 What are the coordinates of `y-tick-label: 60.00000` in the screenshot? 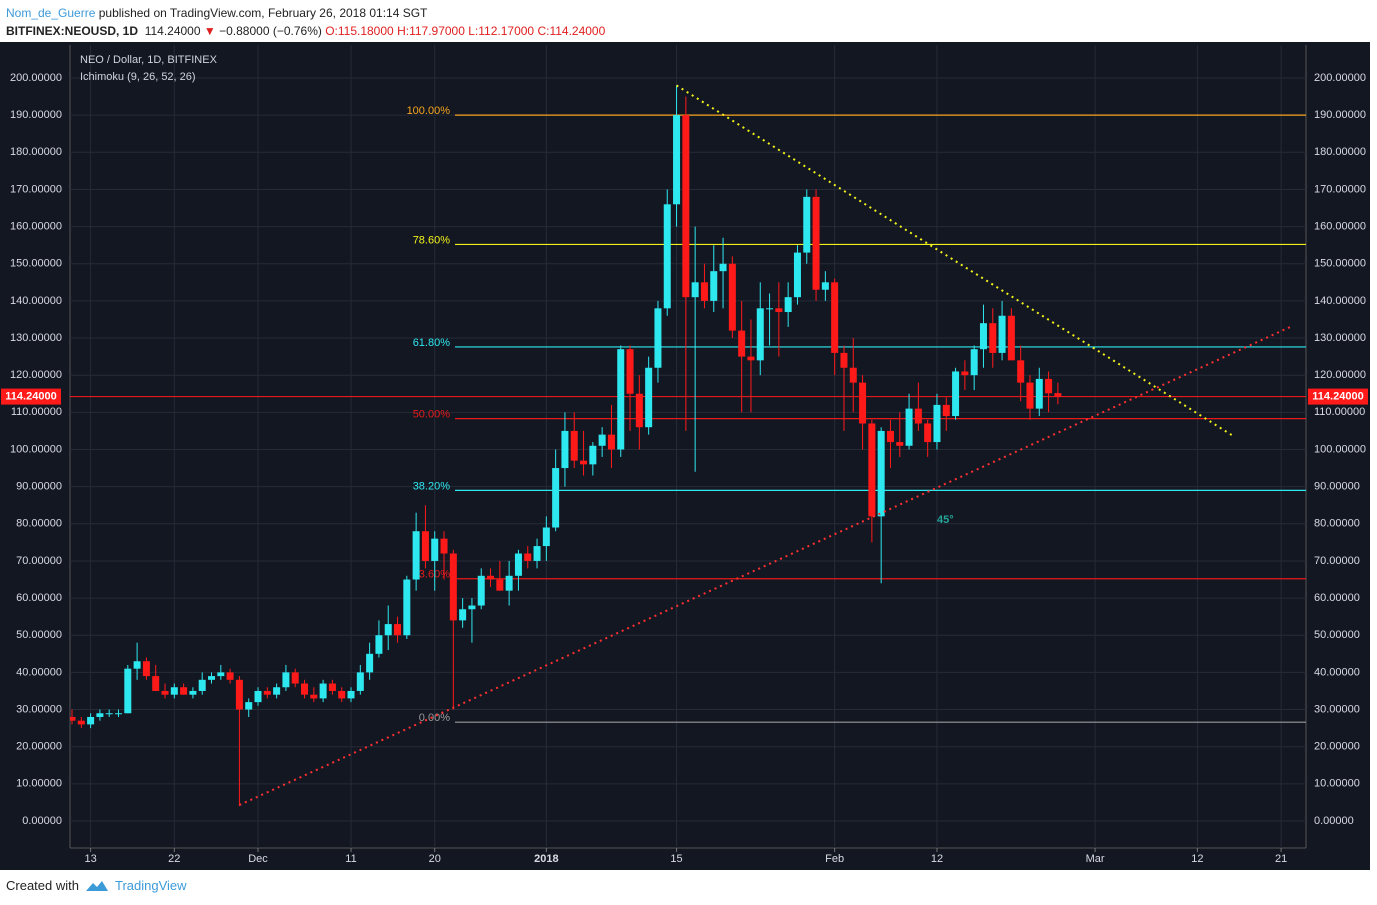 It's located at (39, 598).